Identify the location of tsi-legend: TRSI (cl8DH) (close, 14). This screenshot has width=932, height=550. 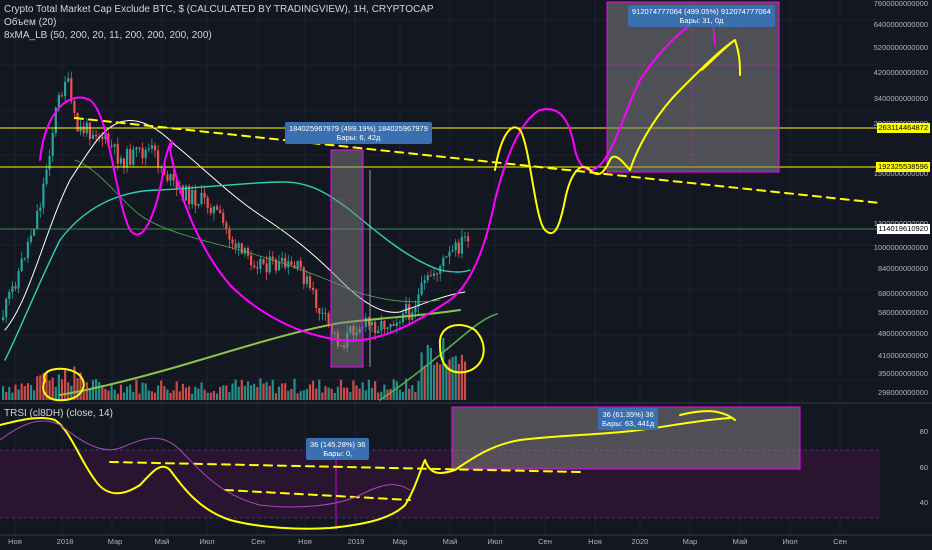
(58, 413).